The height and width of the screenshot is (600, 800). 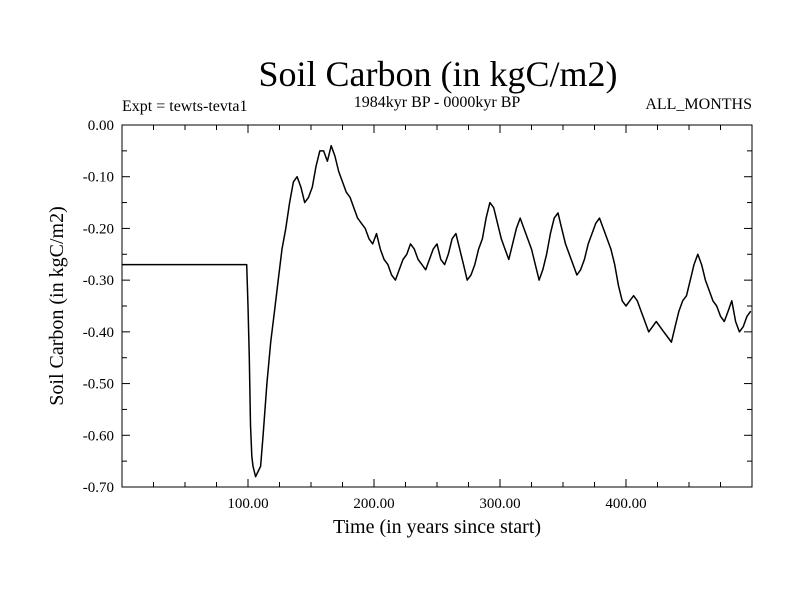 What do you see at coordinates (98, 229) in the screenshot?
I see `y-tick-label: -0.20` at bounding box center [98, 229].